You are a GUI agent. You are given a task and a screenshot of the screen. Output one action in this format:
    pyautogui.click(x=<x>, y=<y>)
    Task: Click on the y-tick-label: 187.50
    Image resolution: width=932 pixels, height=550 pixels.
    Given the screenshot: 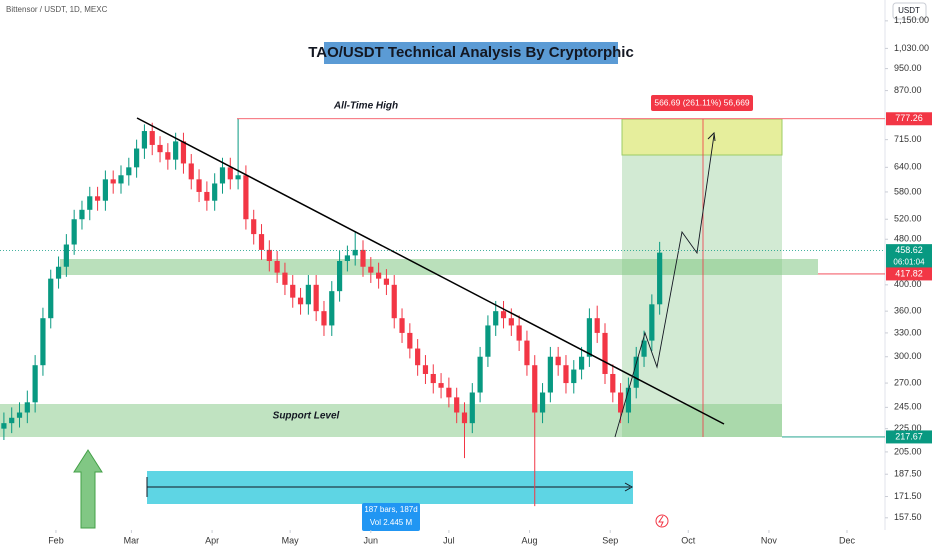 What is the action you would take?
    pyautogui.click(x=908, y=474)
    